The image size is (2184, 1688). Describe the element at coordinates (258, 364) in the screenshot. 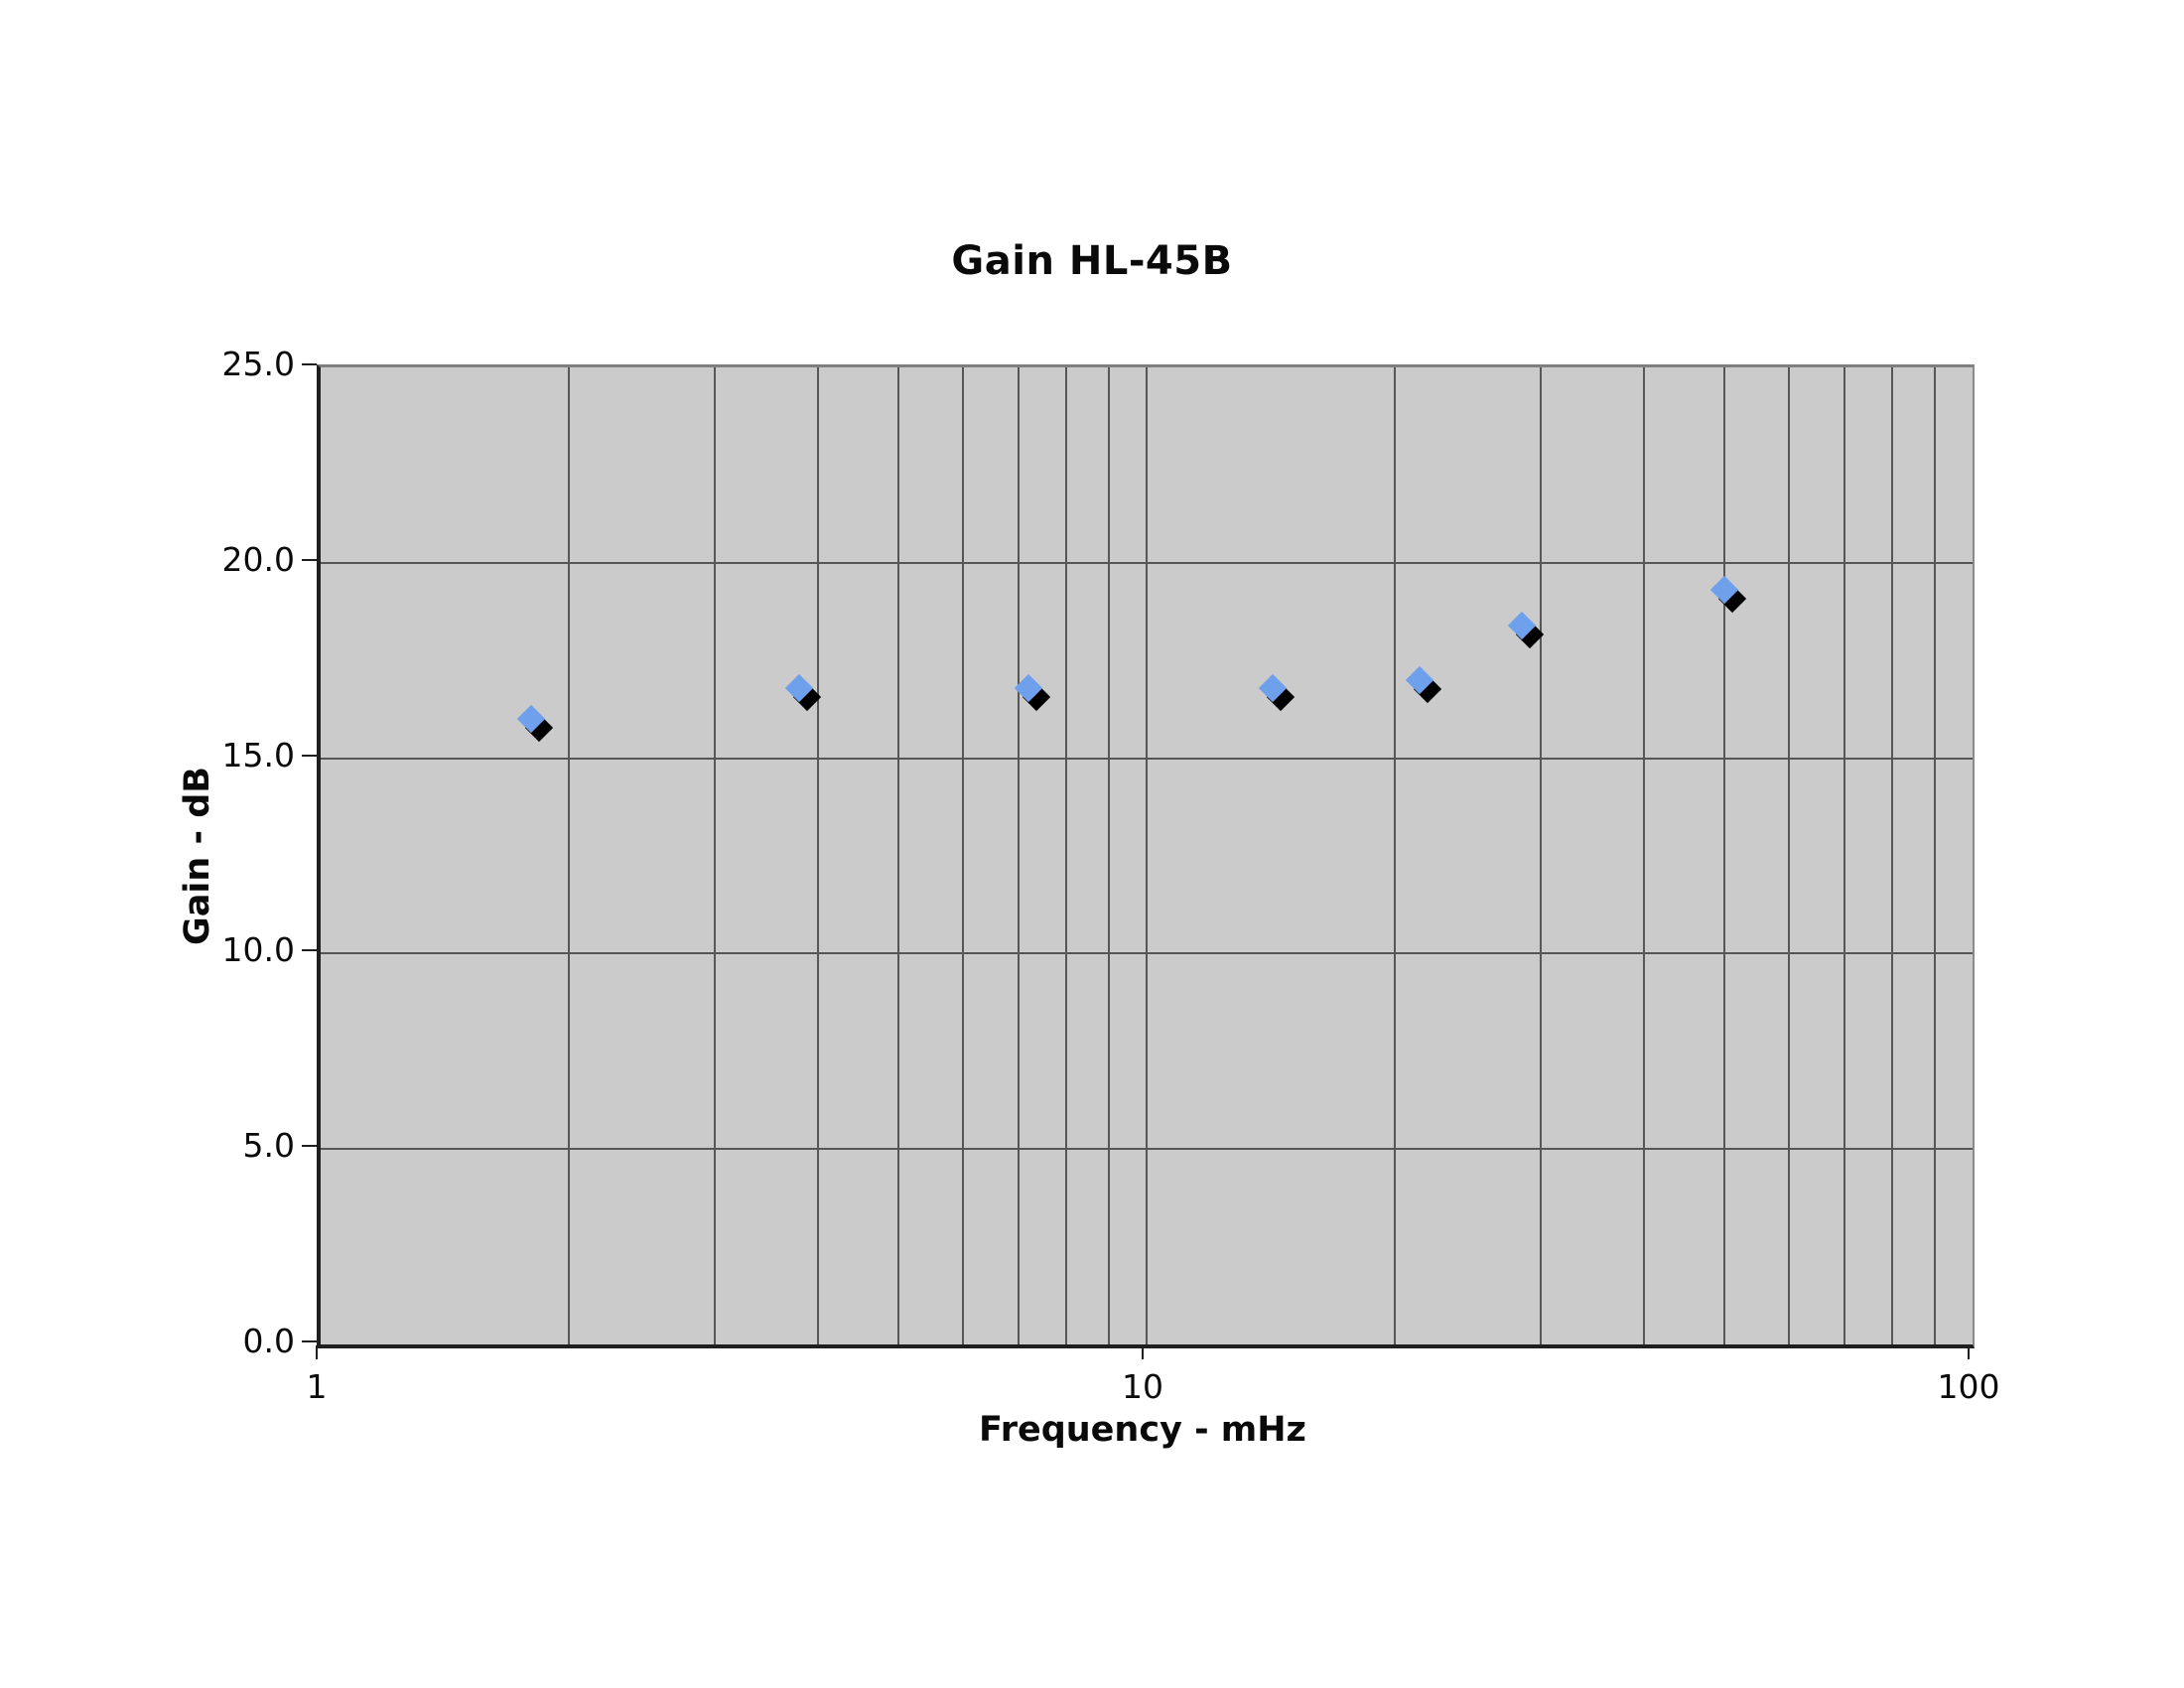

I see `y-tick-label: 25.0` at that location.